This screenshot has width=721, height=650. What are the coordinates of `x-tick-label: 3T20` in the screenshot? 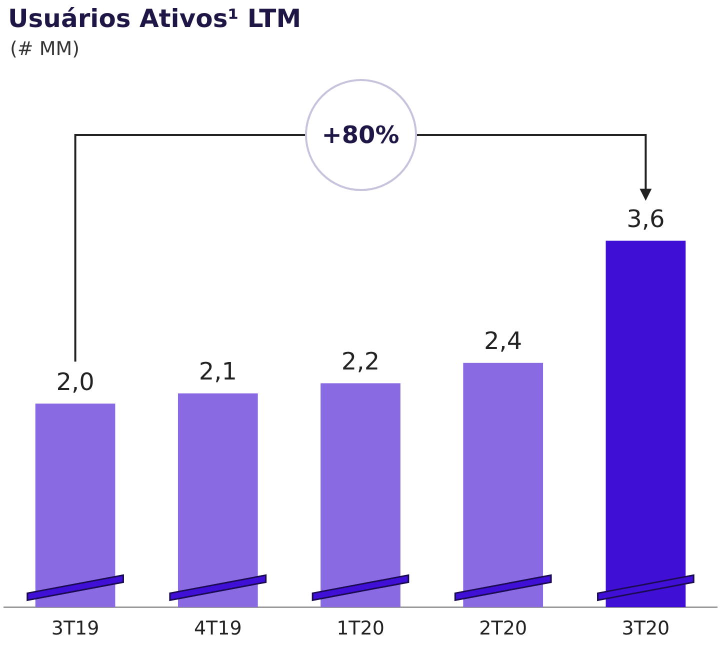 It's located at (646, 629).